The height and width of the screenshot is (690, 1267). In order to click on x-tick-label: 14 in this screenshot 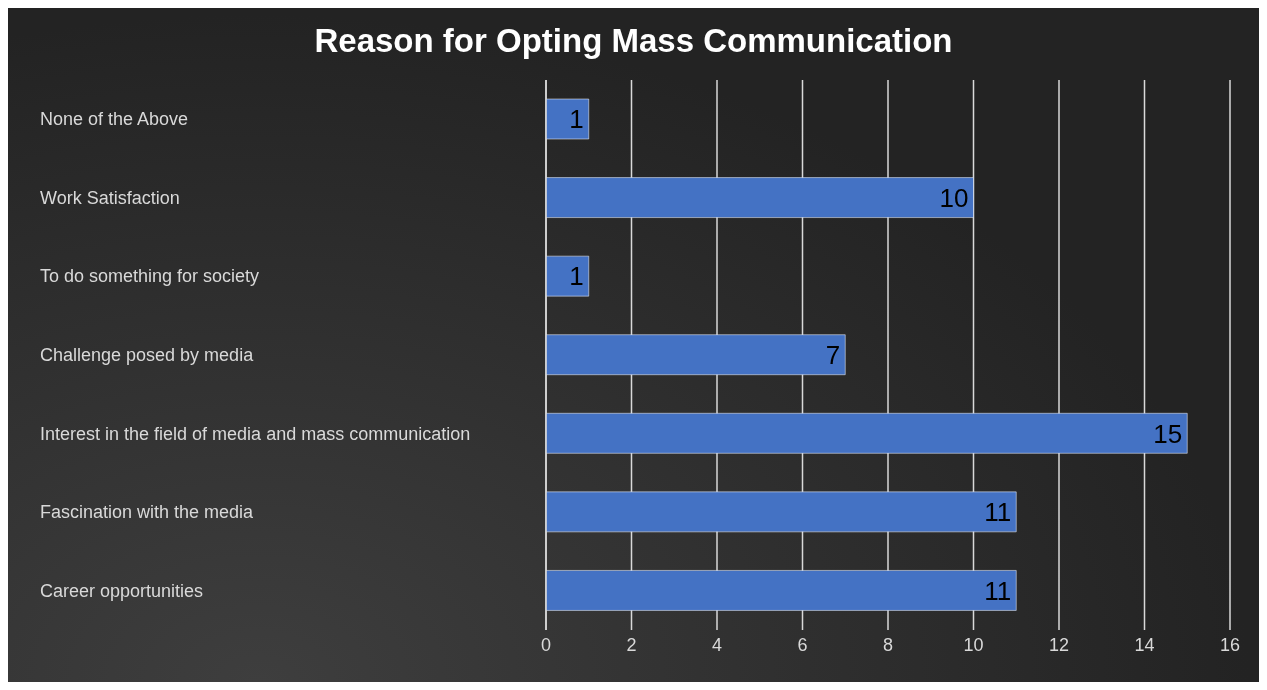, I will do `click(1144, 644)`.